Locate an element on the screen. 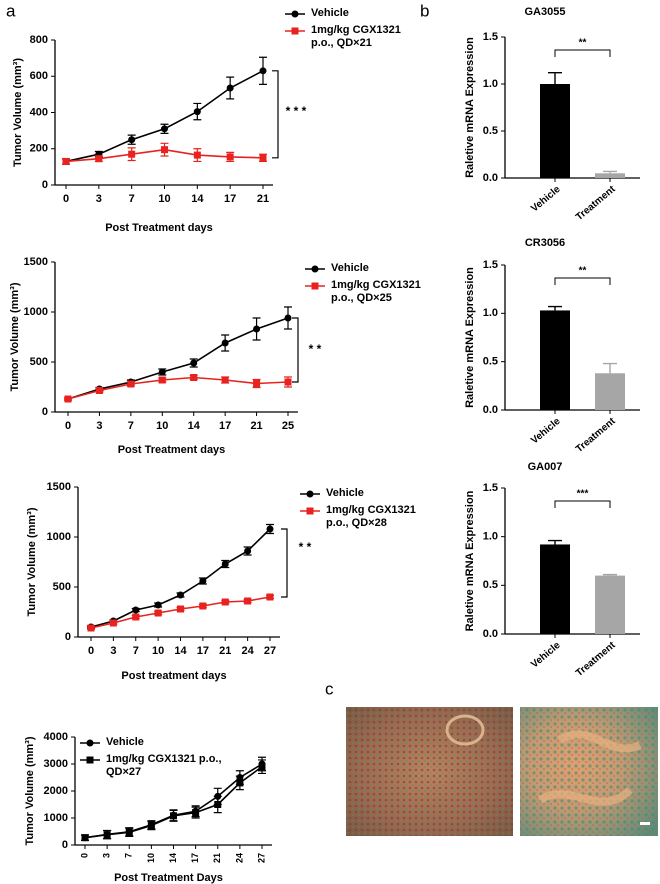 The image size is (660, 884). y-tick-label: 4000 is located at coordinates (56, 737).